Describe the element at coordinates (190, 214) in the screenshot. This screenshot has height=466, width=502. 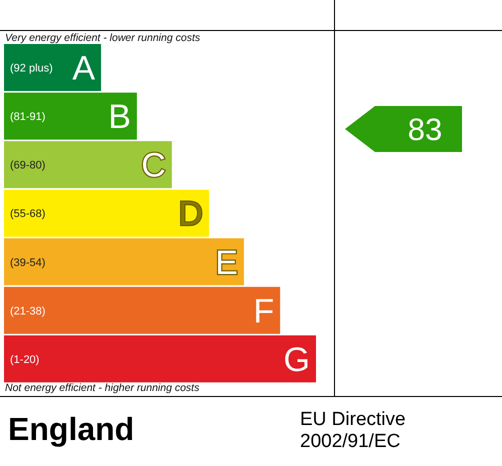
I see `annotation: D` at that location.